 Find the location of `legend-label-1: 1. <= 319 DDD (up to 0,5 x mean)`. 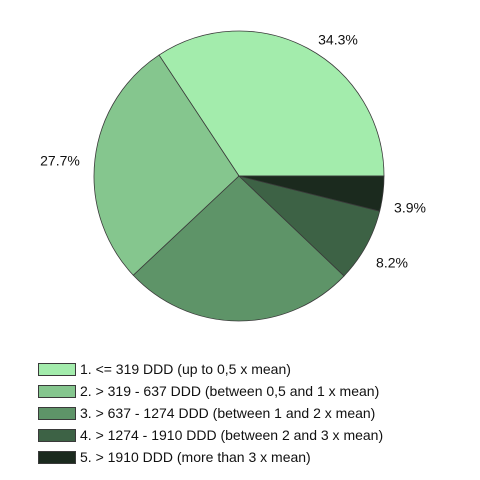

legend-label-1: 1. <= 319 DDD (up to 0,5 x mean) is located at coordinates (185, 369).